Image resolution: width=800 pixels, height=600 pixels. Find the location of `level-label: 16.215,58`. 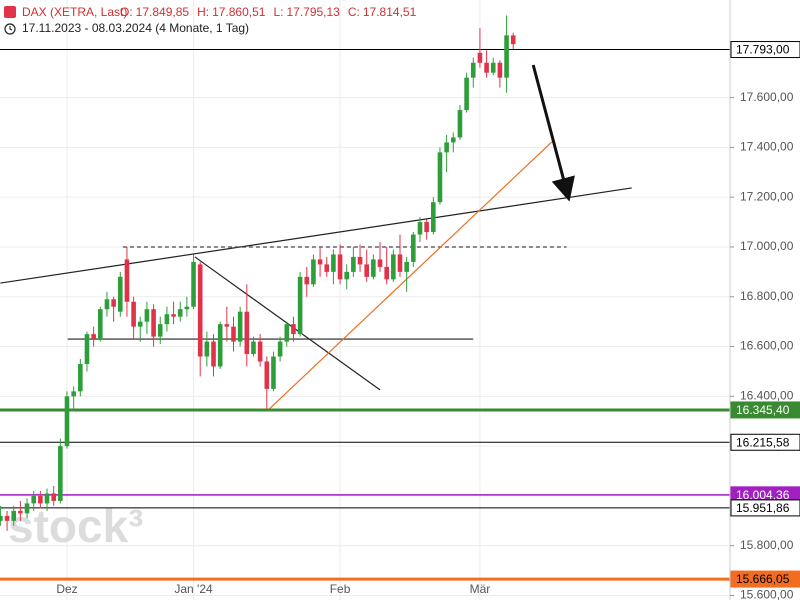

level-label: 16.215,58 is located at coordinates (763, 442).